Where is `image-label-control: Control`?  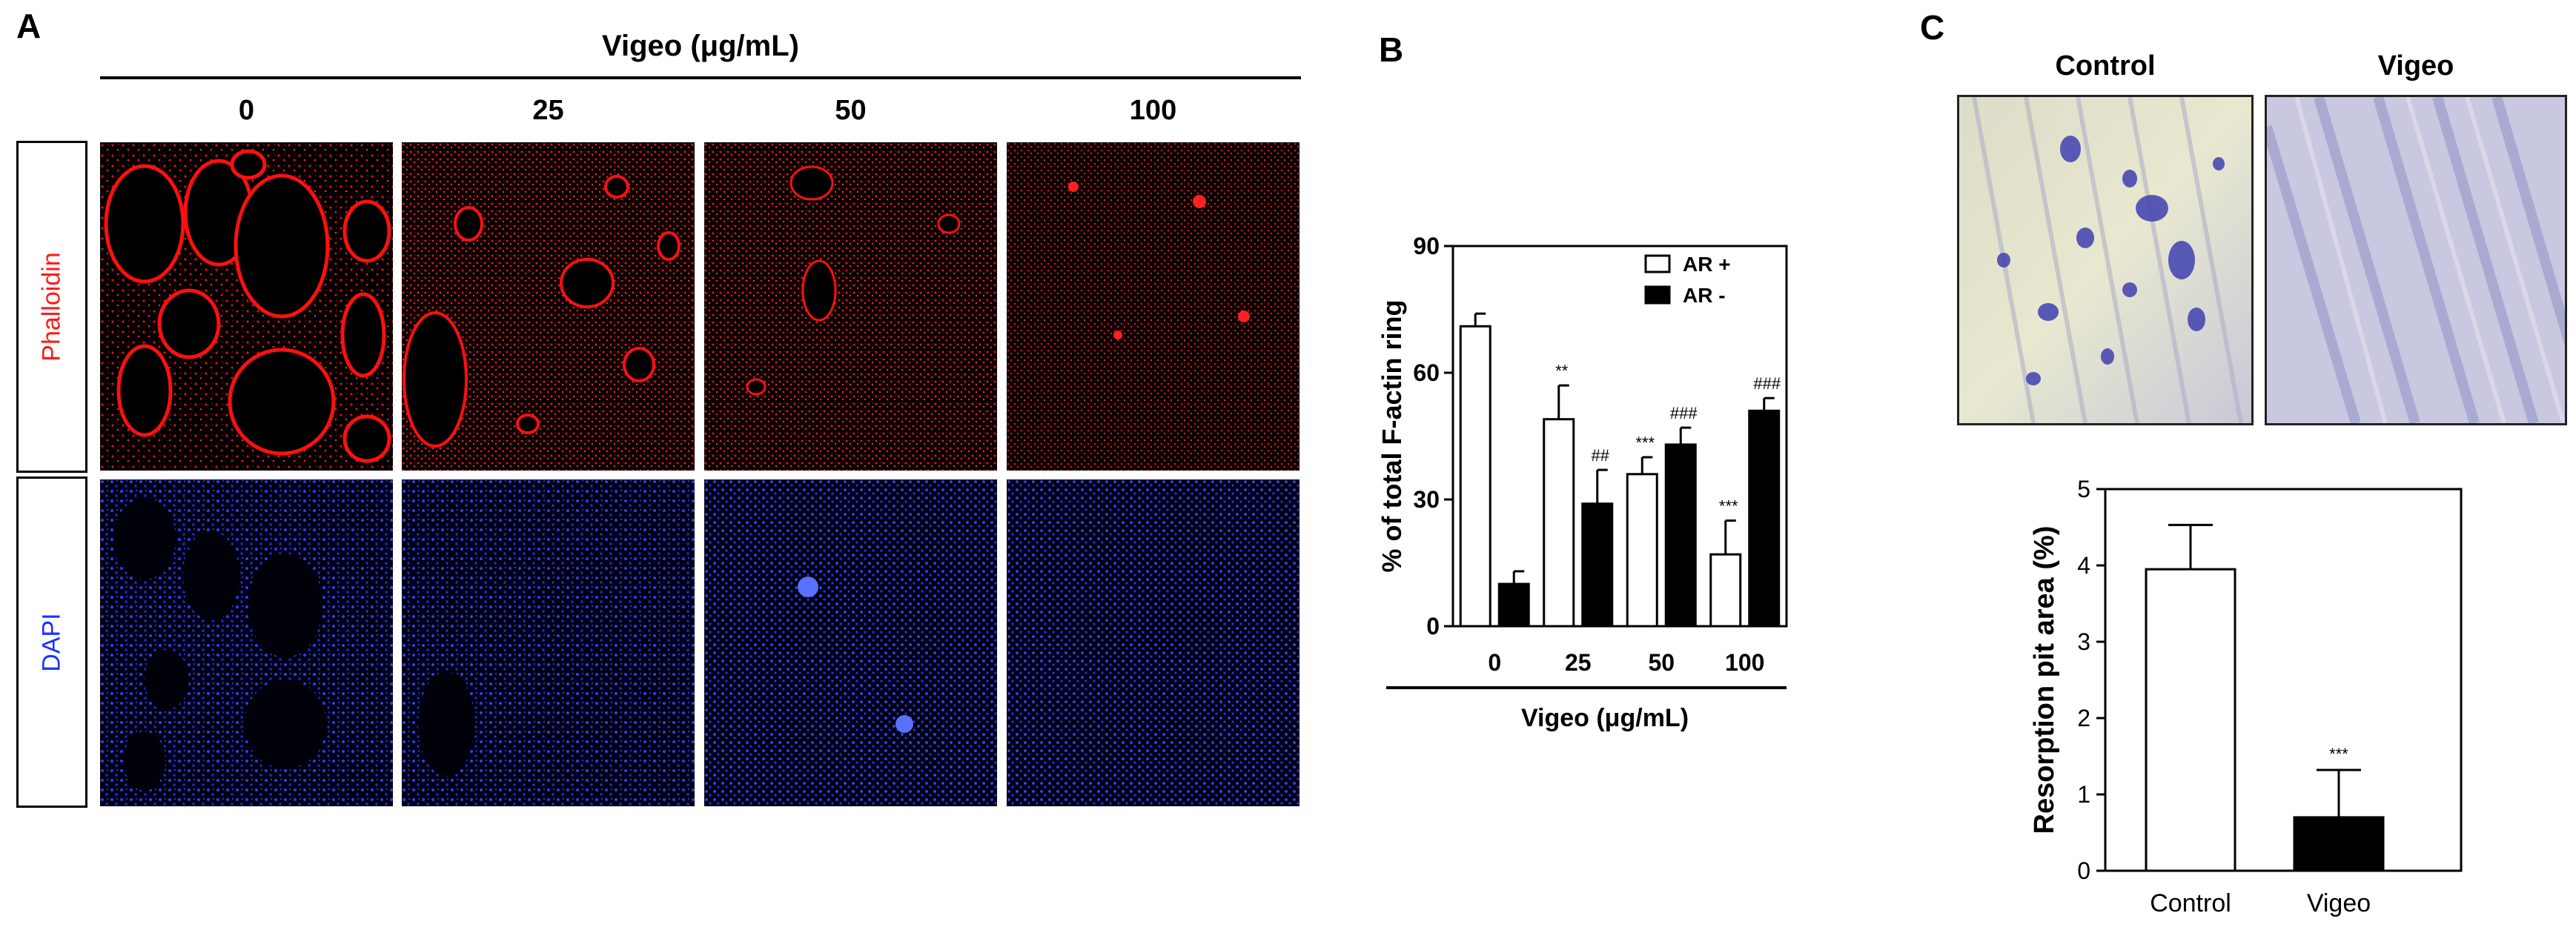
image-label-control: Control is located at coordinates (2105, 66).